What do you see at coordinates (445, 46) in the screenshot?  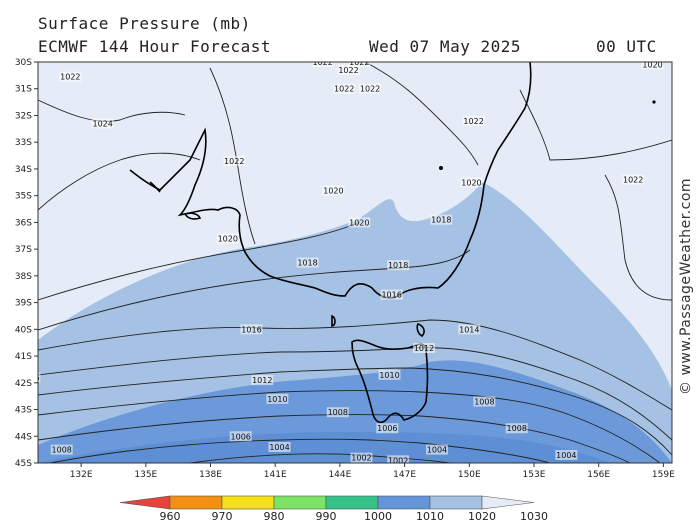 I see `forecast-date: Wed 07 May 2025` at bounding box center [445, 46].